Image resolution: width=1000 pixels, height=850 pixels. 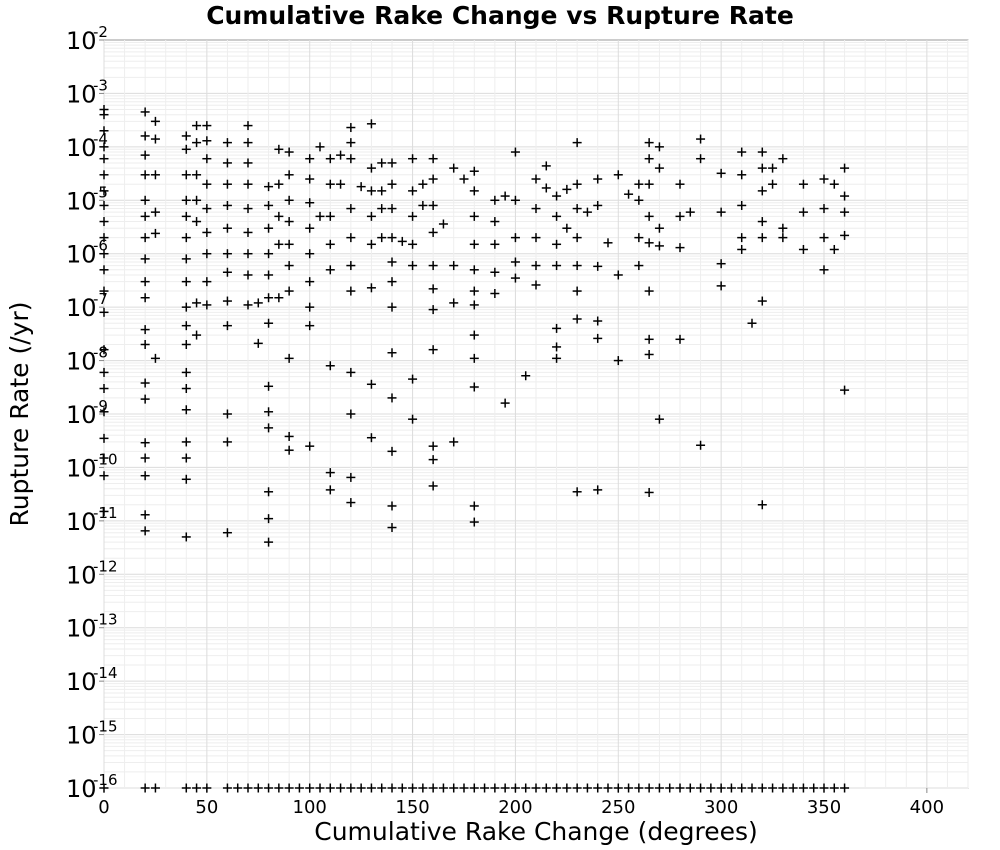 I want to click on x-tick-label: 50, so click(x=206, y=807).